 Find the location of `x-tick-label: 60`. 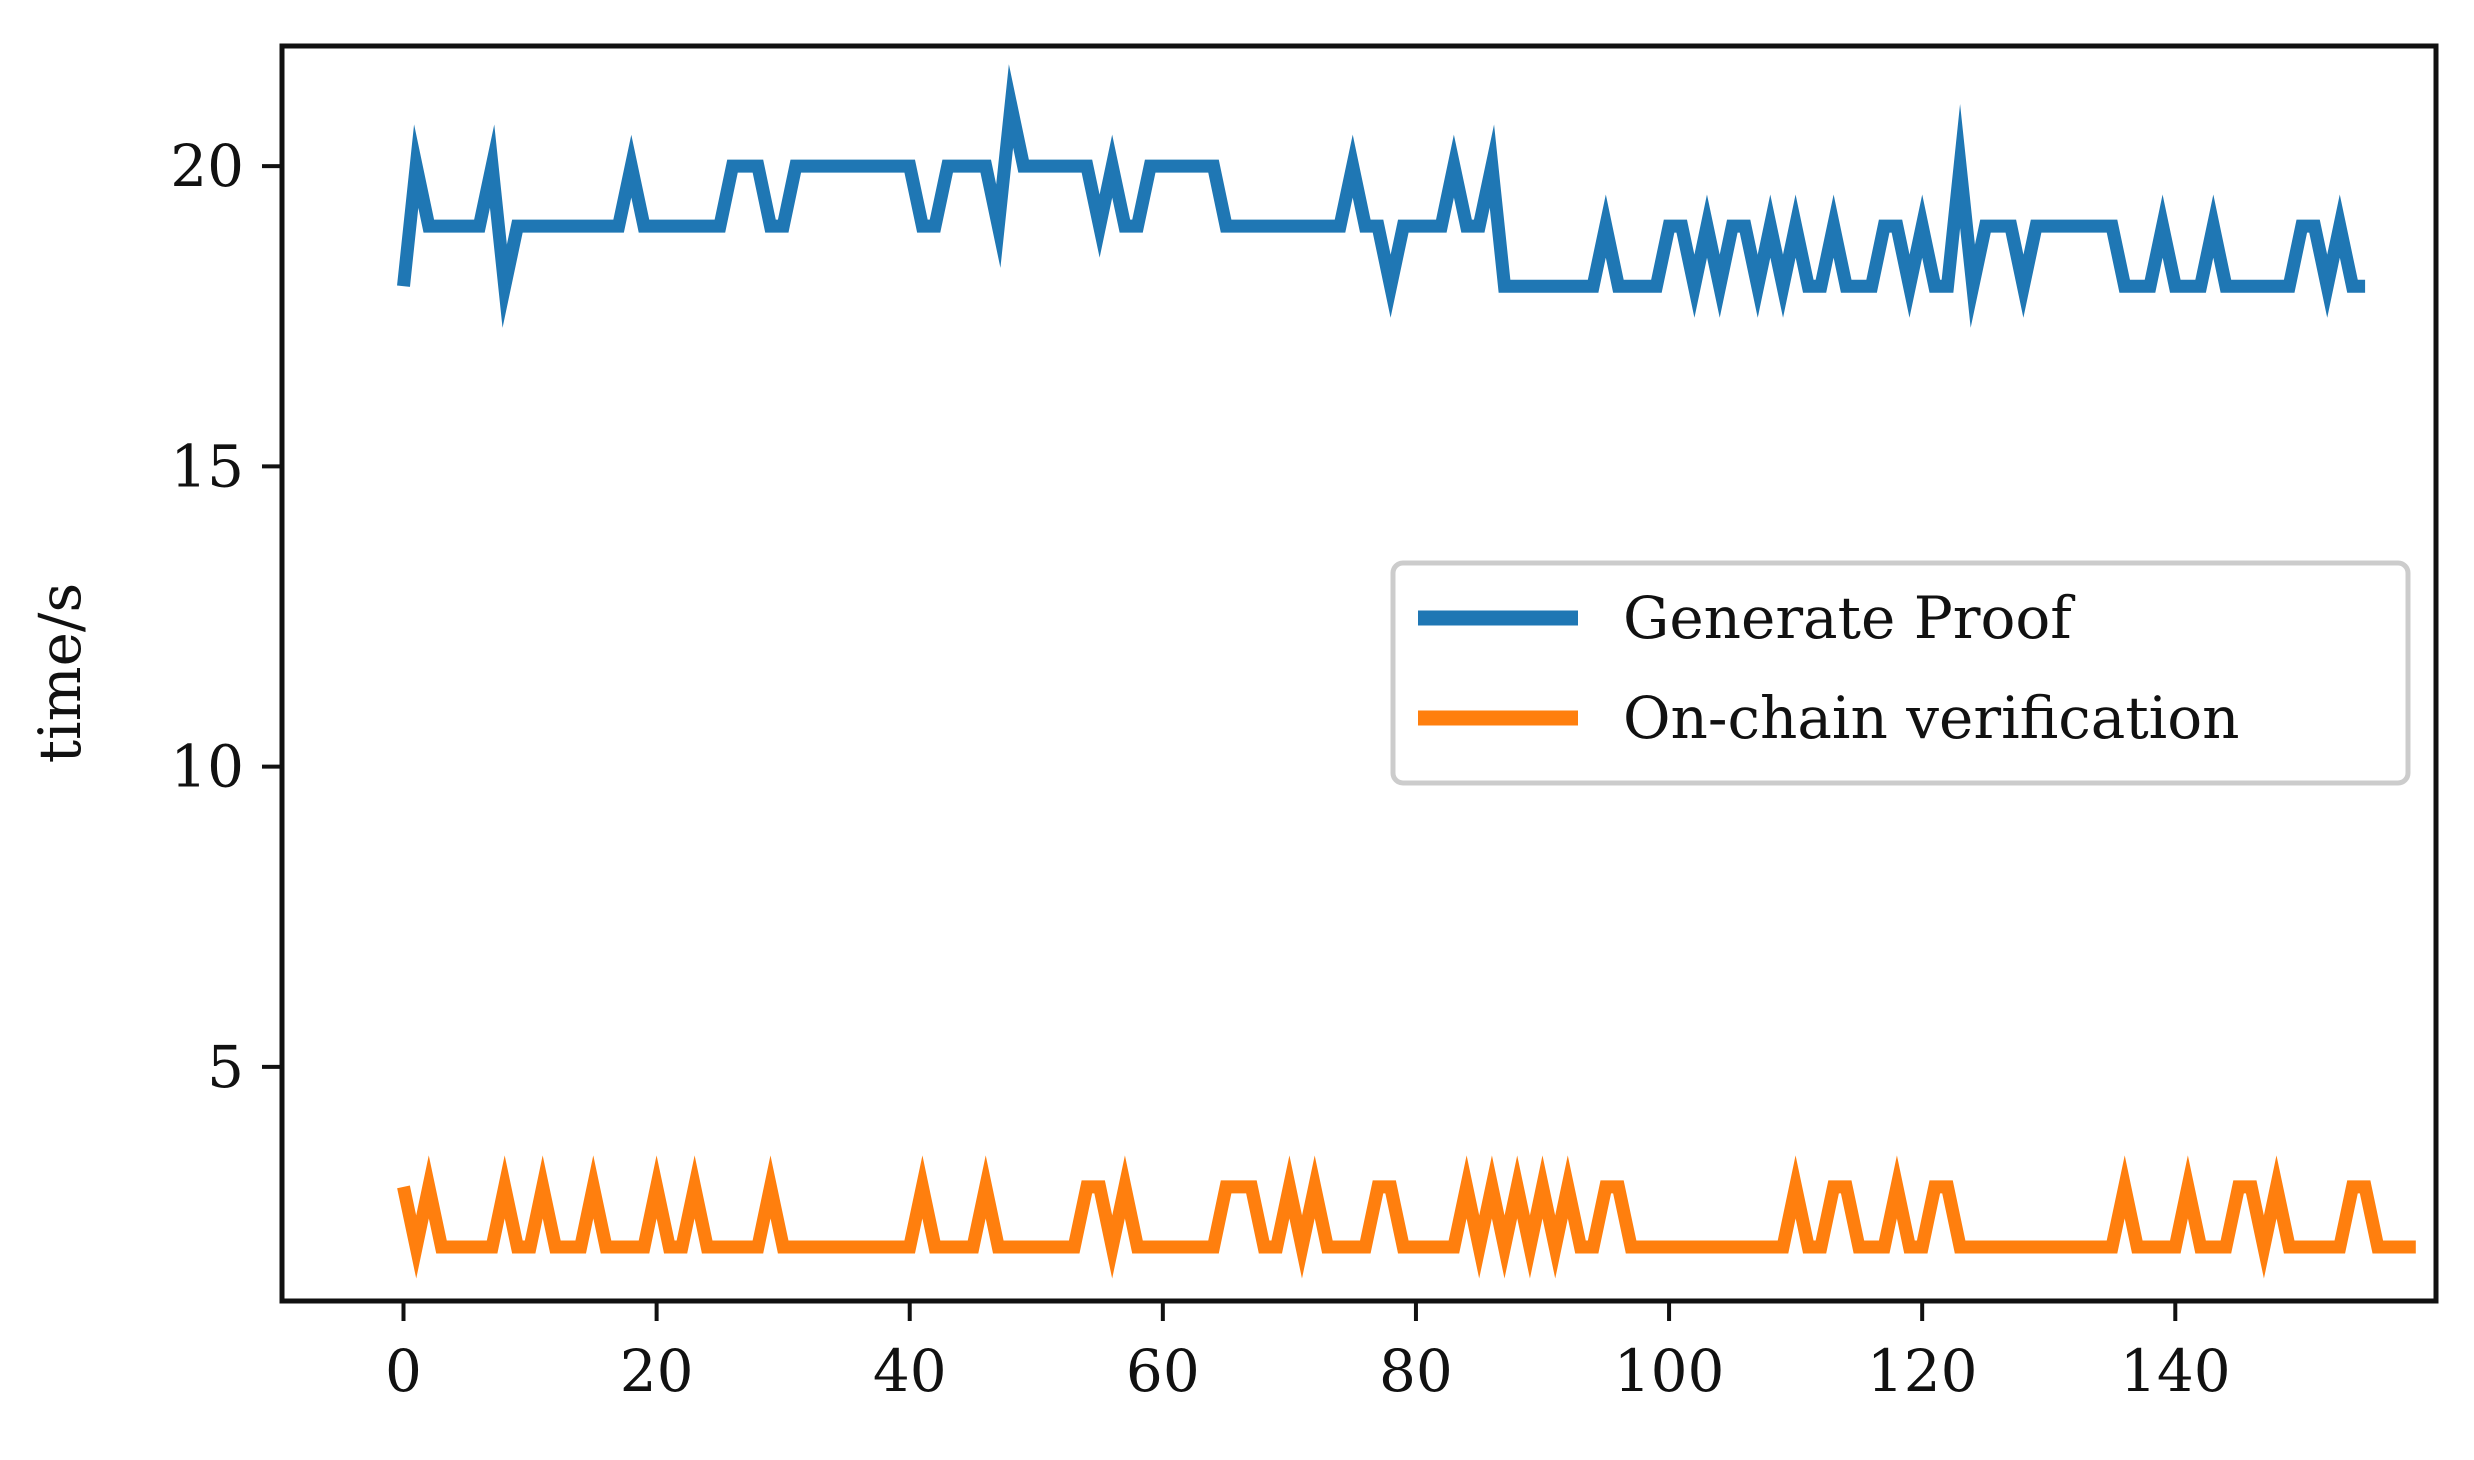

x-tick-label: 60 is located at coordinates (1163, 1371).